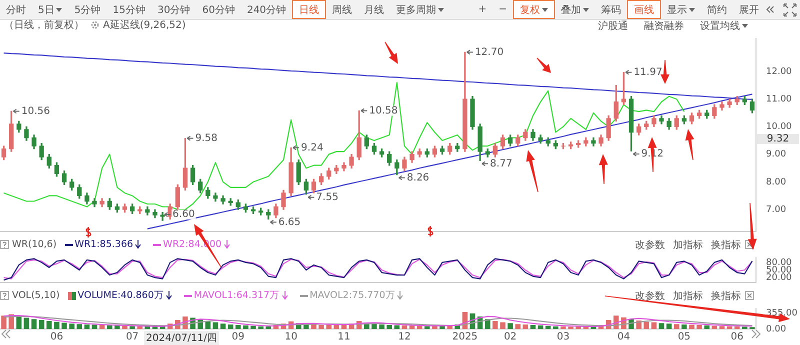 This screenshot has width=800, height=345. I want to click on annotation: 12.70, so click(489, 52).